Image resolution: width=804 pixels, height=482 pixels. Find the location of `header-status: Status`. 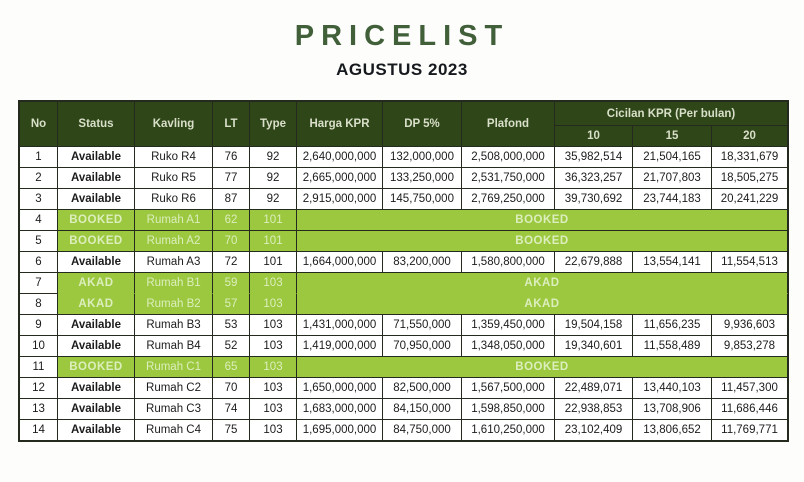

header-status: Status is located at coordinates (96, 124).